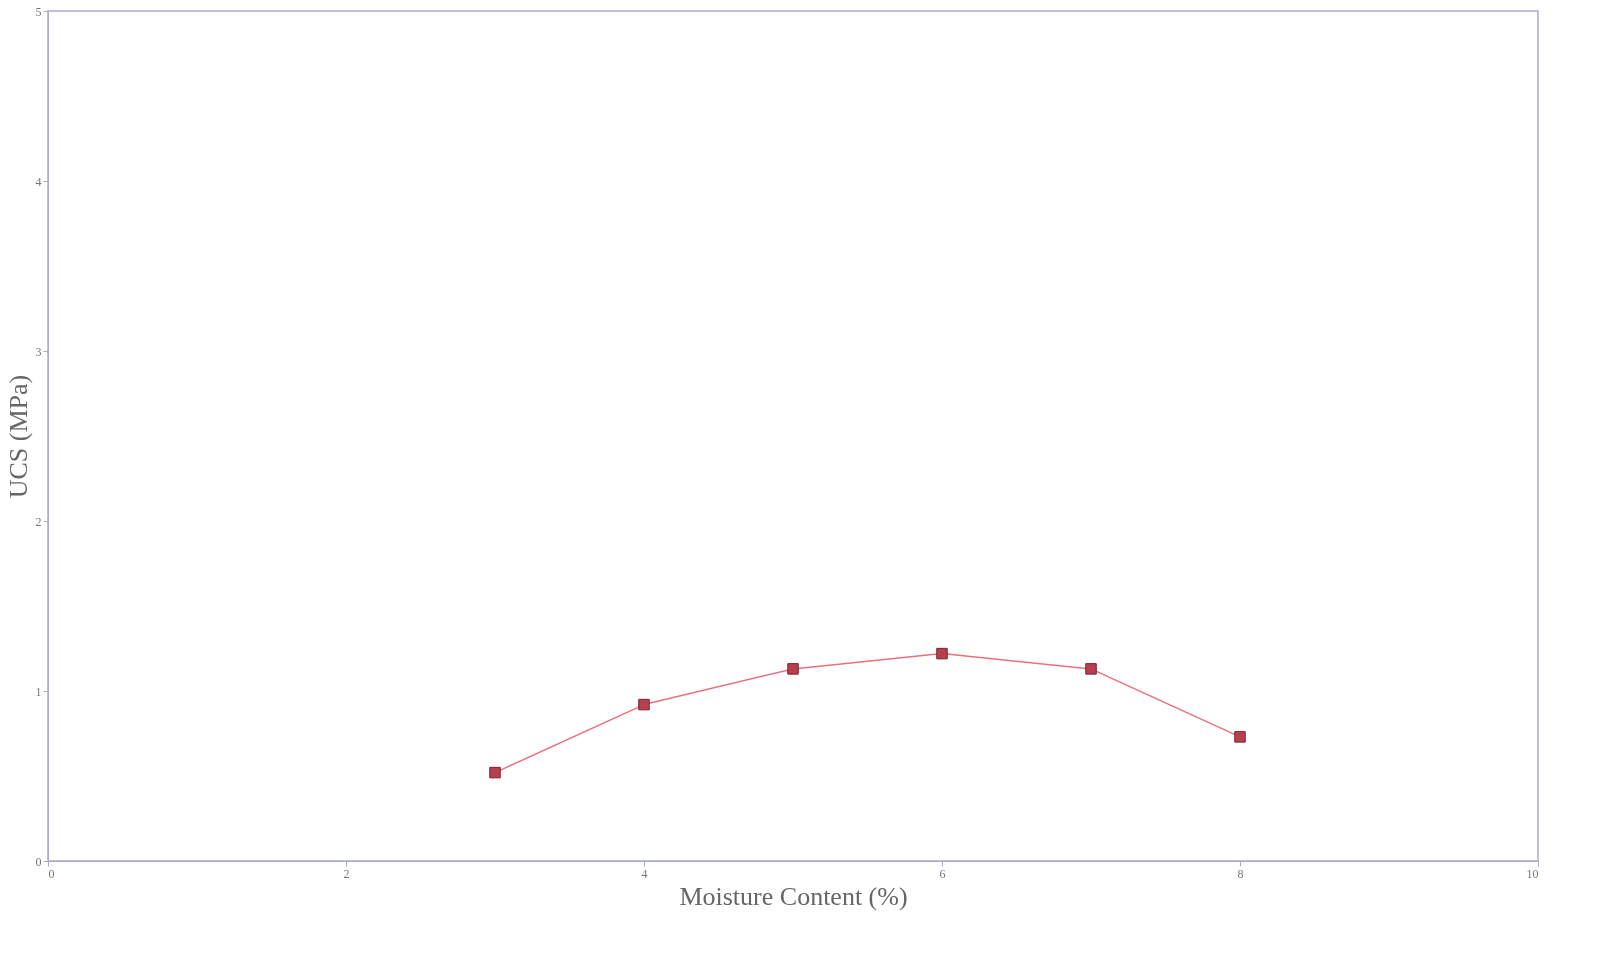 This screenshot has height=965, width=1608. I want to click on y-tick-label: 4, so click(38, 181).